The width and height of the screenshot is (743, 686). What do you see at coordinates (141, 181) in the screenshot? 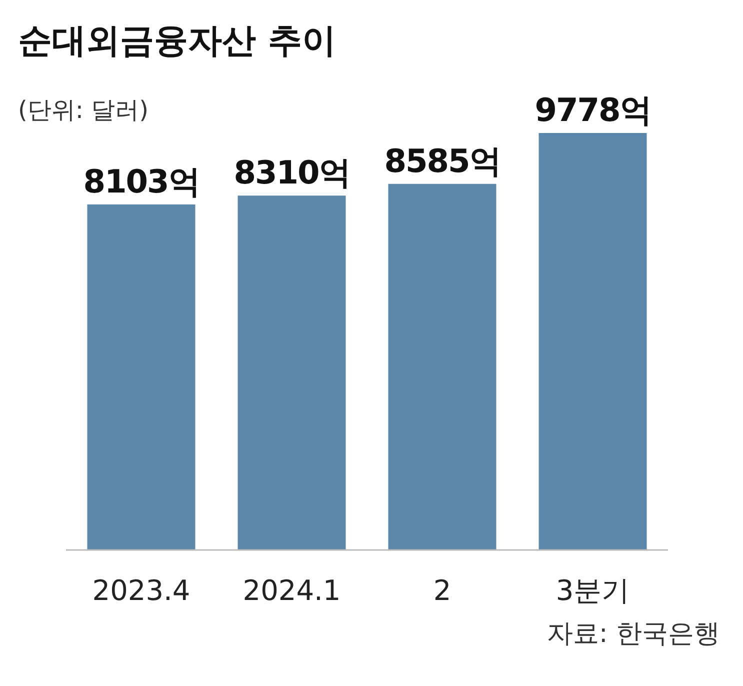
I see `data-label: 8103억` at bounding box center [141, 181].